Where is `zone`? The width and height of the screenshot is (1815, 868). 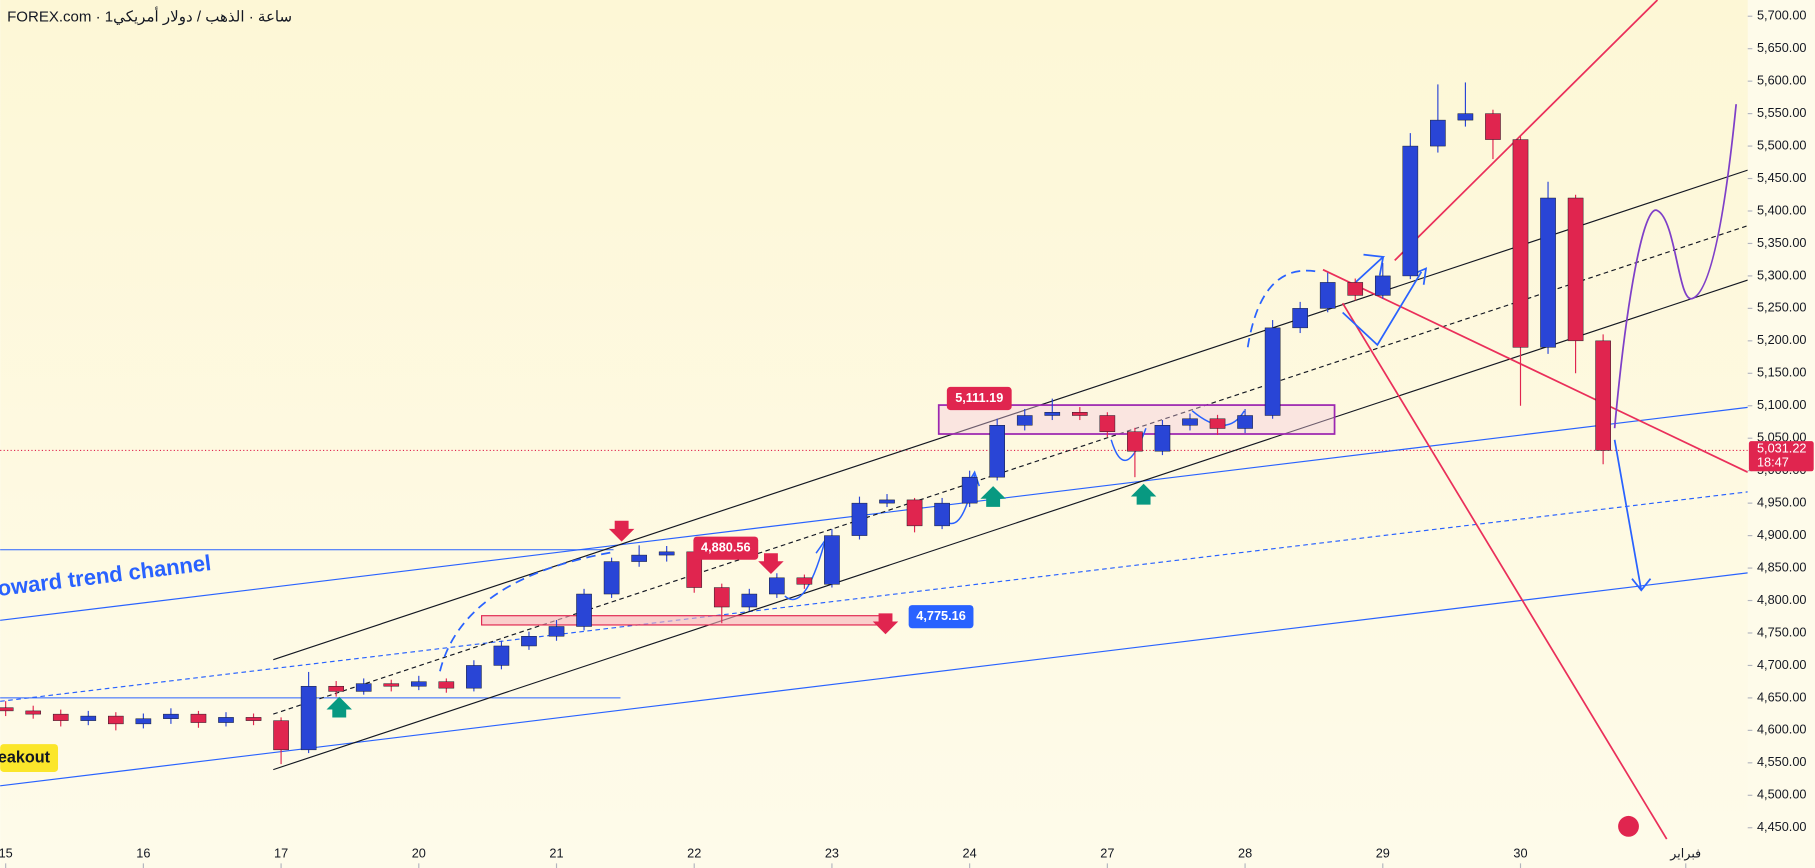 zone is located at coordinates (686, 620).